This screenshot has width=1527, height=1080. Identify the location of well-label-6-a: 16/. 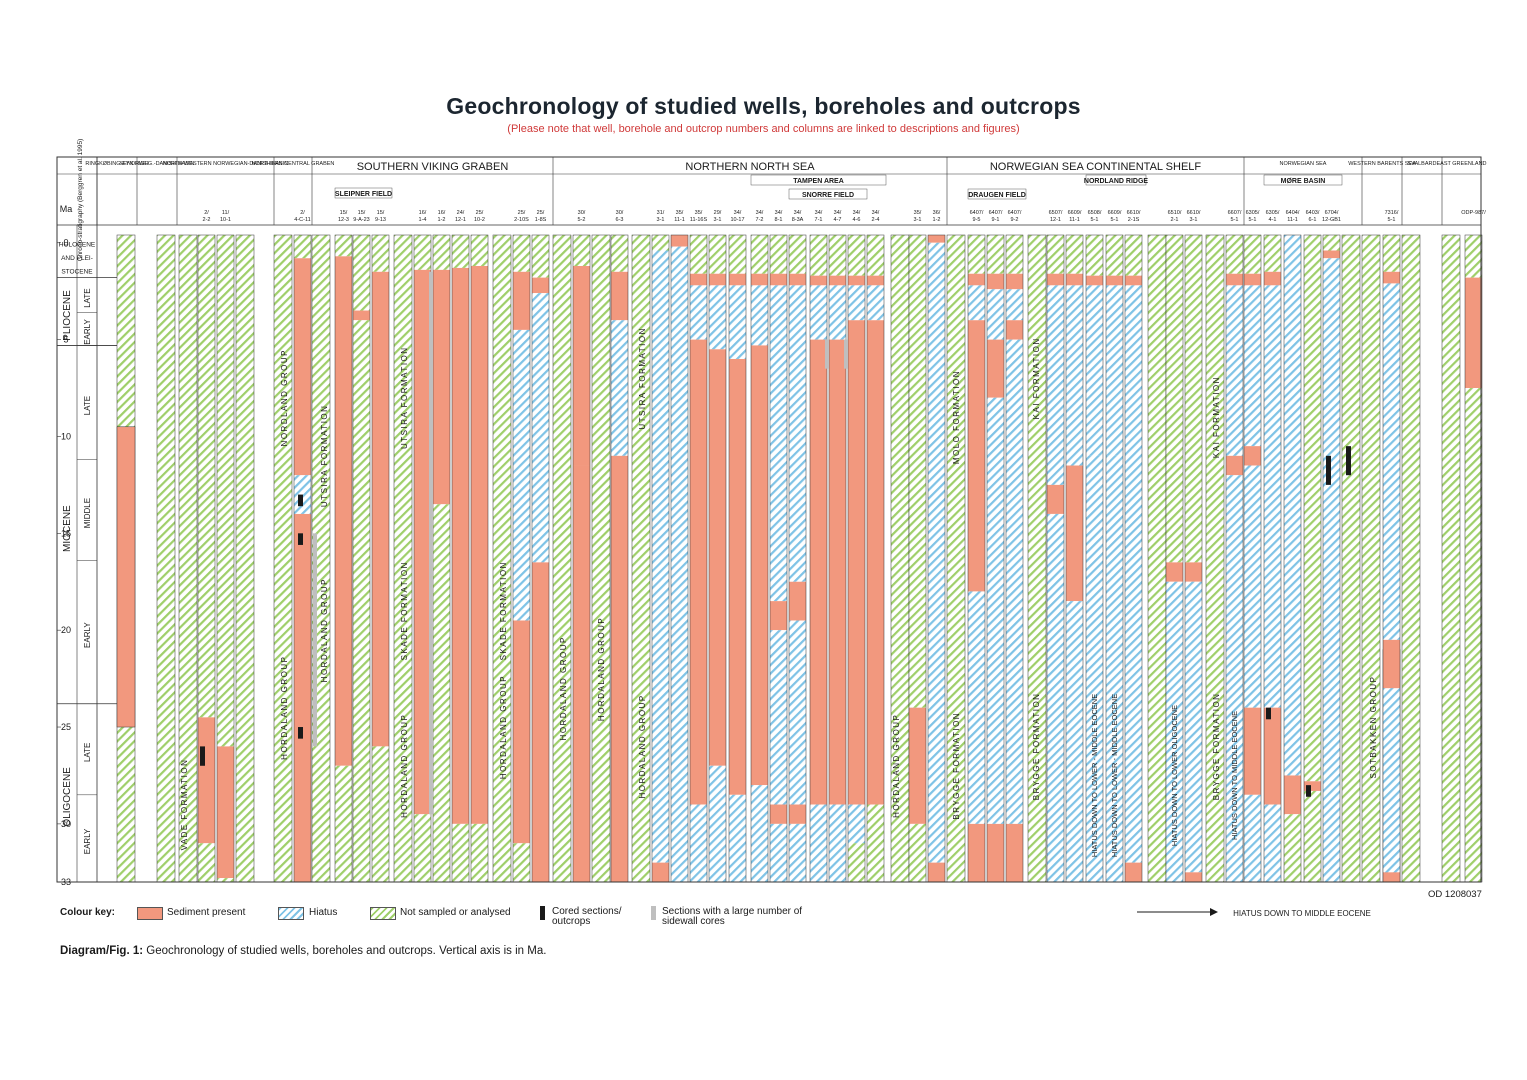
(423, 213).